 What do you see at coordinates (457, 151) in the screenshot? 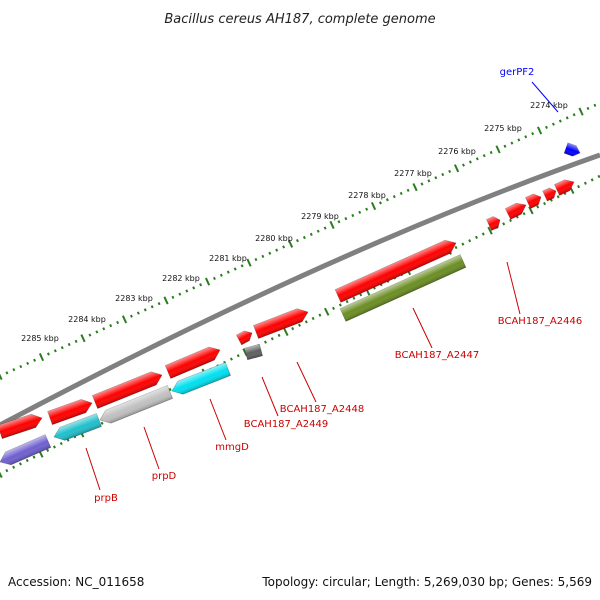
I see `ruler-label: 2276 kbp` at bounding box center [457, 151].